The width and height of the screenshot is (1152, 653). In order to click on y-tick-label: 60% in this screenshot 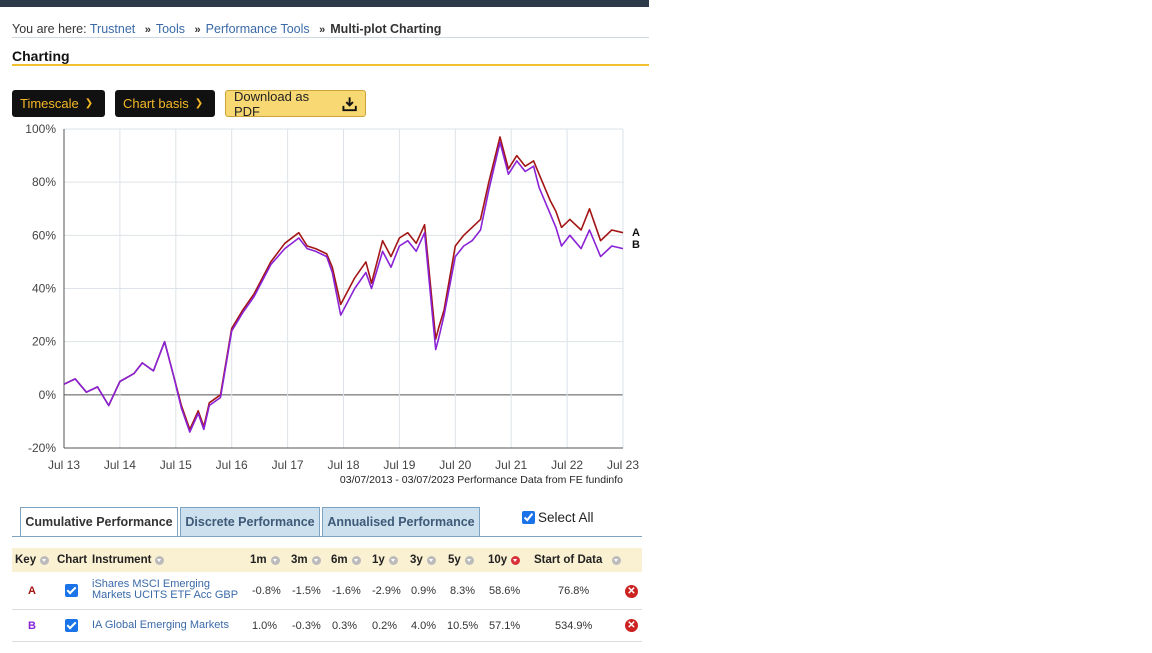, I will do `click(44, 235)`.